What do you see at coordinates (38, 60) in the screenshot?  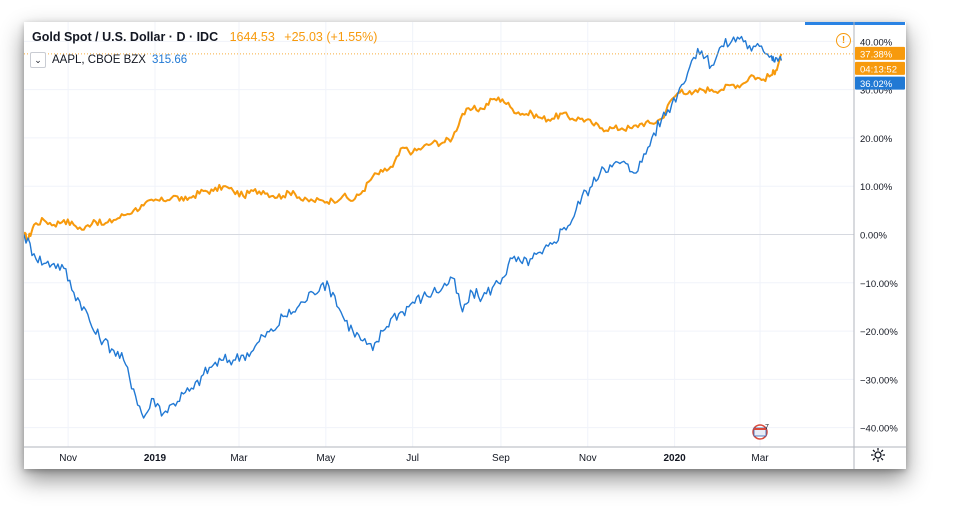 I see `chevron-down-icon: ⌄` at bounding box center [38, 60].